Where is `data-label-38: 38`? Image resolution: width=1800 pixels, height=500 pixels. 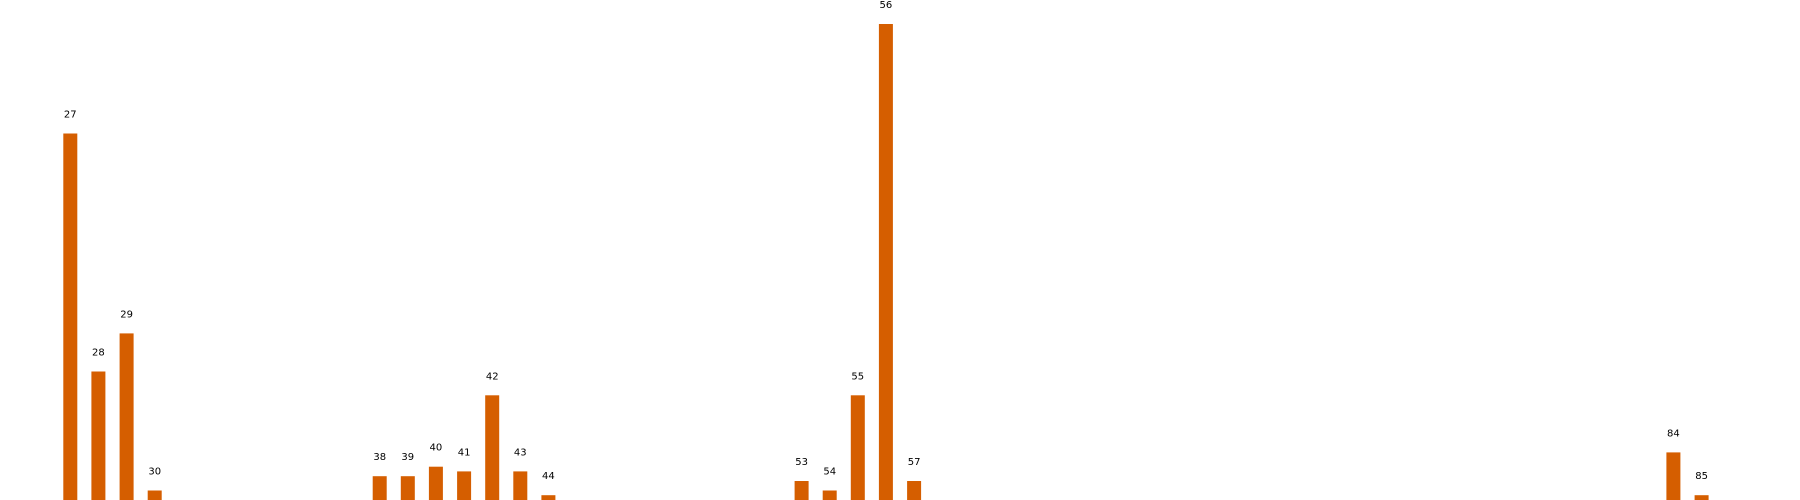
data-label-38: 38 is located at coordinates (379, 457).